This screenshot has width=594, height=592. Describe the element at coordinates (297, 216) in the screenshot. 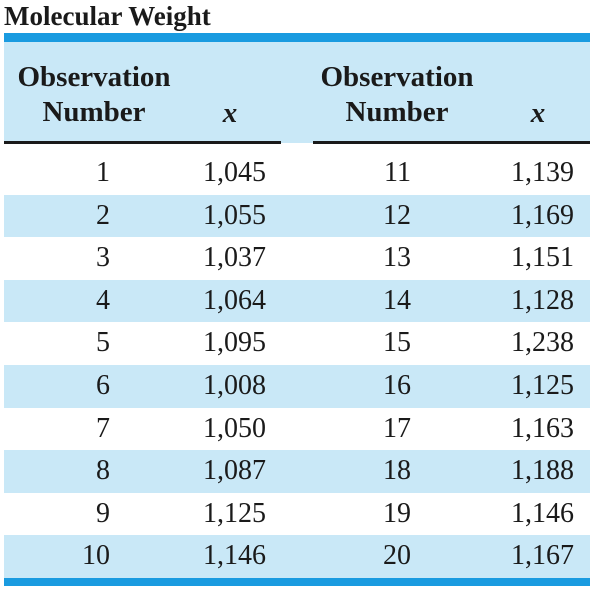

I see `table-row: 2 1,055 12 1,169` at that location.